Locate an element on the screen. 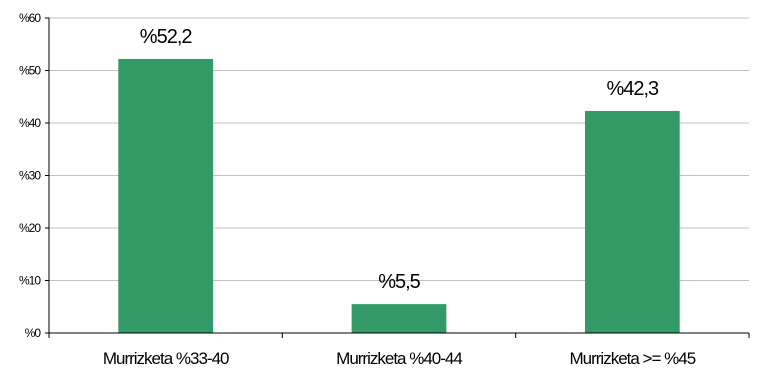  y-tick-labels: %0 %10 %20 %30 %40 %50 %60 is located at coordinates (30, 175).